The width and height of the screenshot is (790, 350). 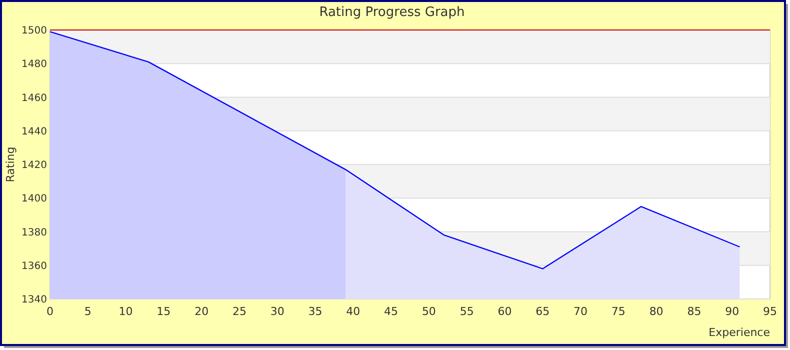 What do you see at coordinates (125, 311) in the screenshot?
I see `x-tick-label: 10` at bounding box center [125, 311].